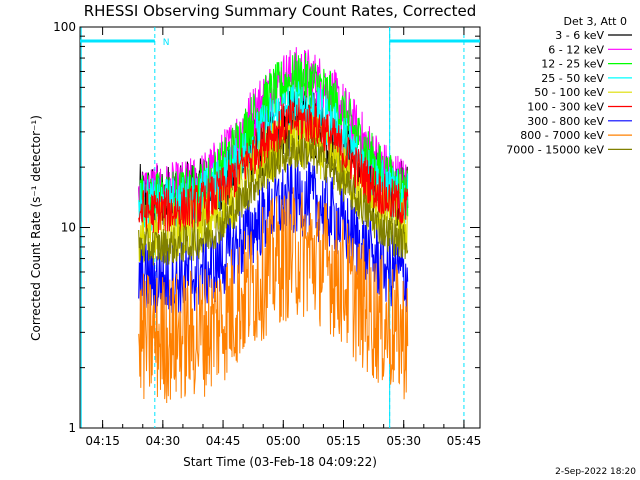  I want to click on x-tick-label: 04:15, so click(102, 441).